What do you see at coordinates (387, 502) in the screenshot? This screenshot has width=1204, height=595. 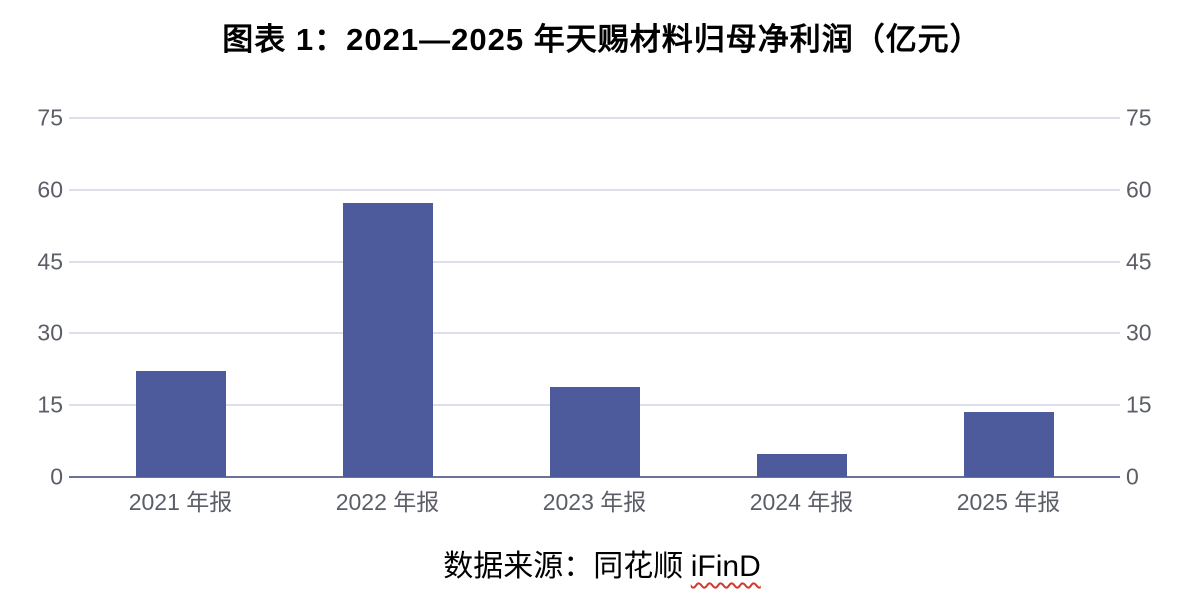 I see `x-axis-label-2022: 2022 年报` at bounding box center [387, 502].